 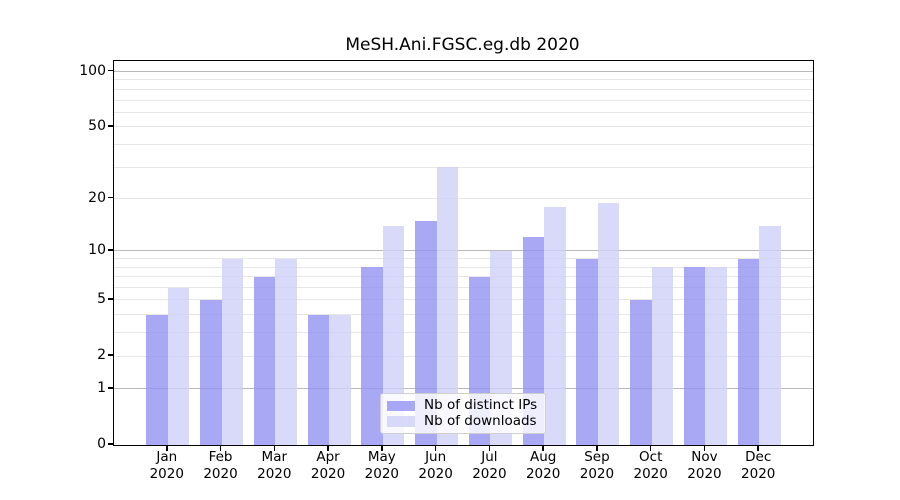 What do you see at coordinates (101, 387) in the screenshot?
I see `y-tick-label: 1` at bounding box center [101, 387].